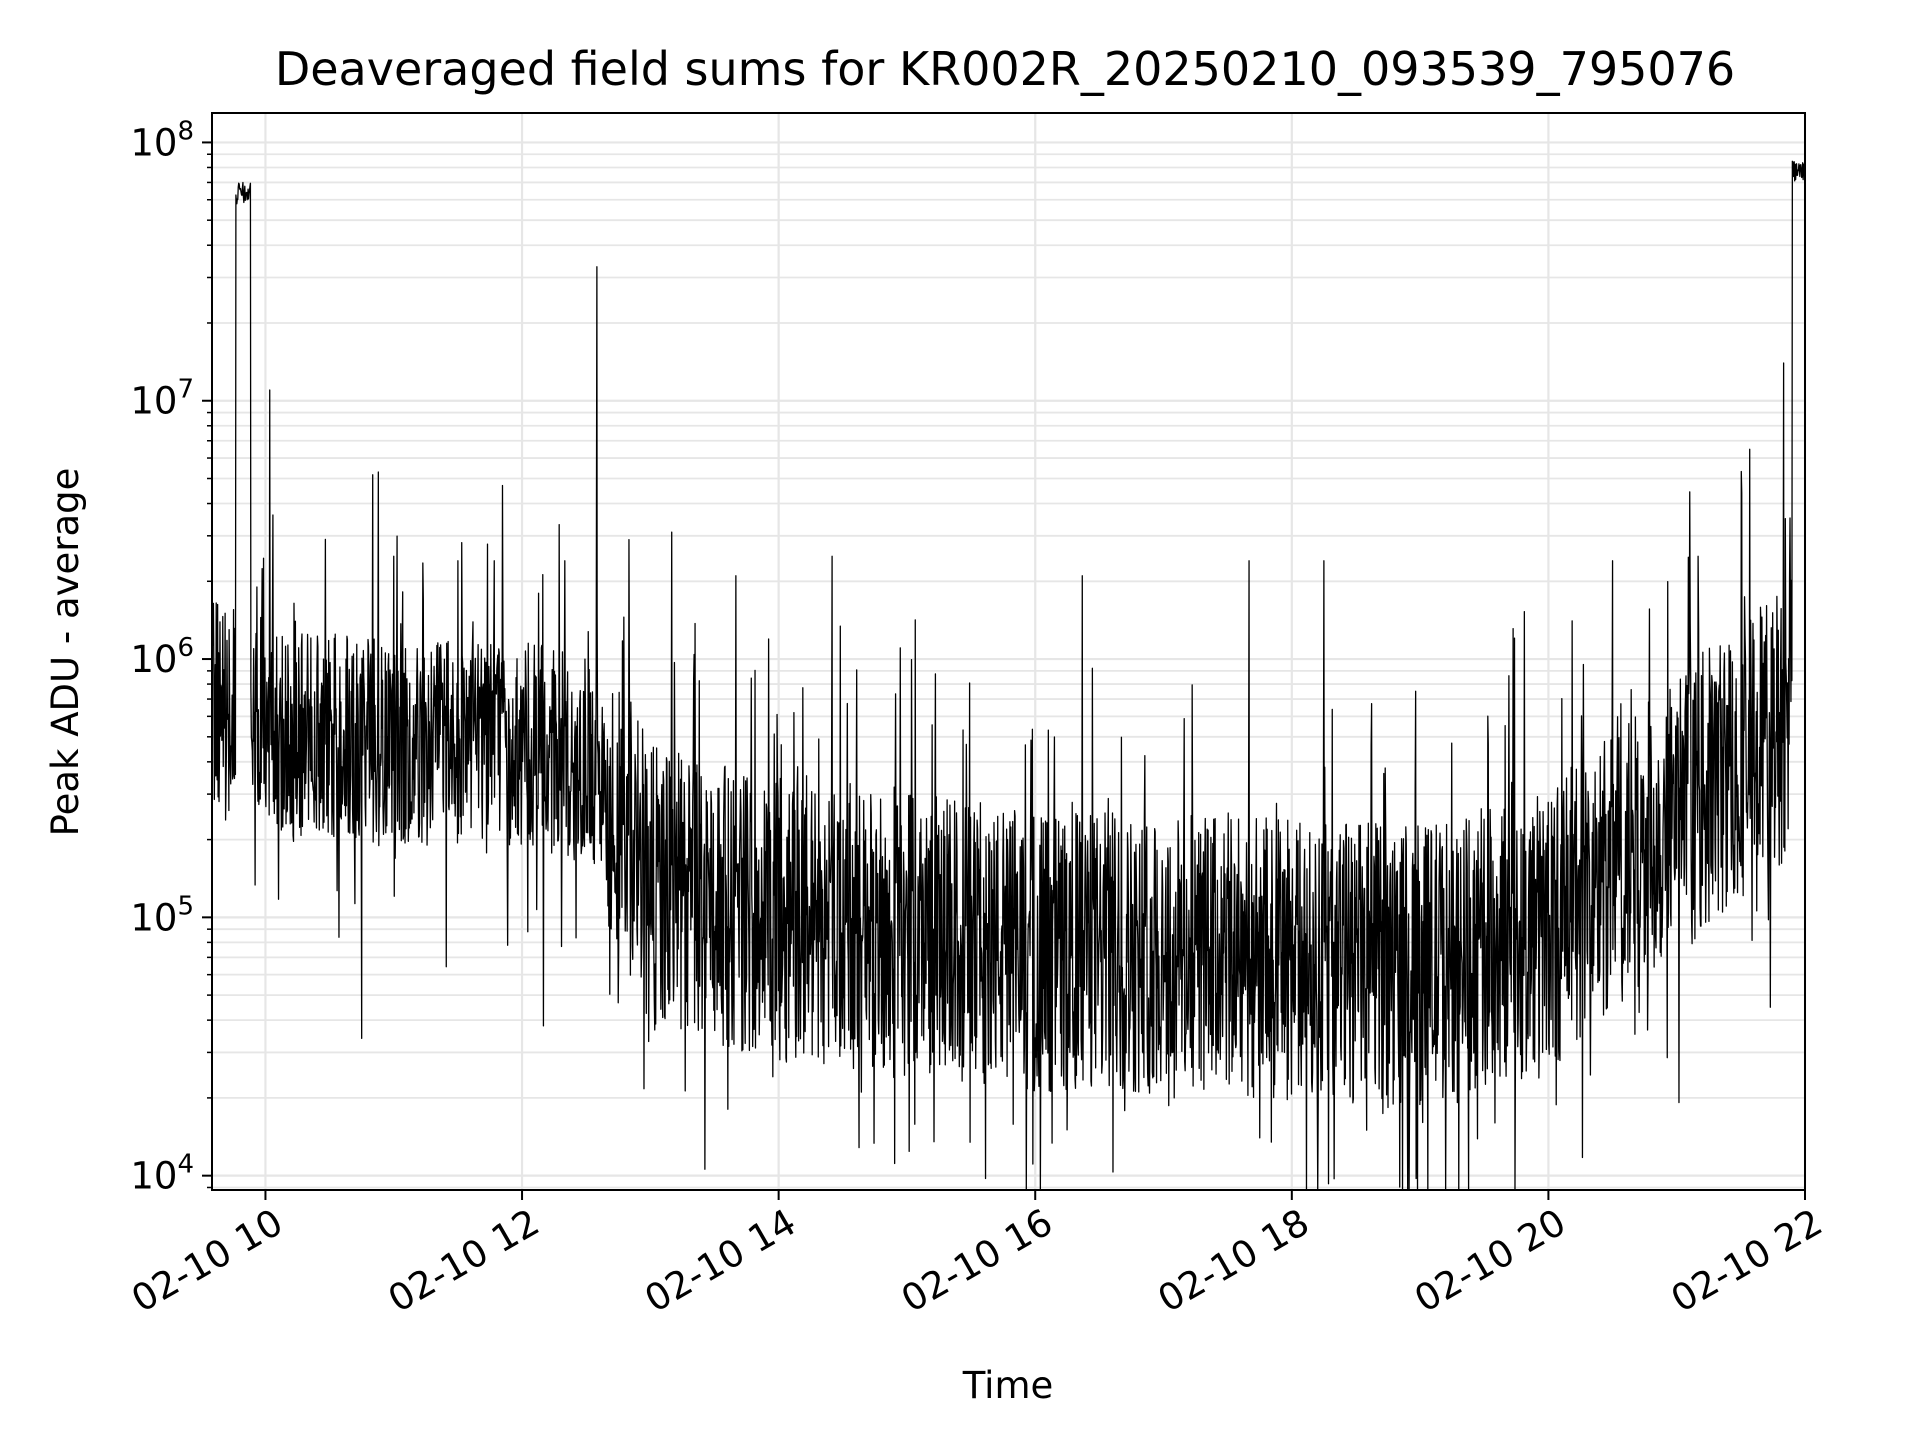  I want to click on y-tick-label: 108, so click(162, 140).